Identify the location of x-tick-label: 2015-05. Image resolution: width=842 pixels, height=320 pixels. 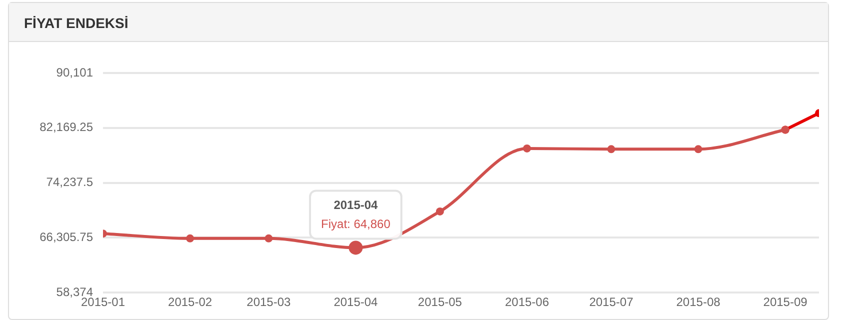
(440, 302).